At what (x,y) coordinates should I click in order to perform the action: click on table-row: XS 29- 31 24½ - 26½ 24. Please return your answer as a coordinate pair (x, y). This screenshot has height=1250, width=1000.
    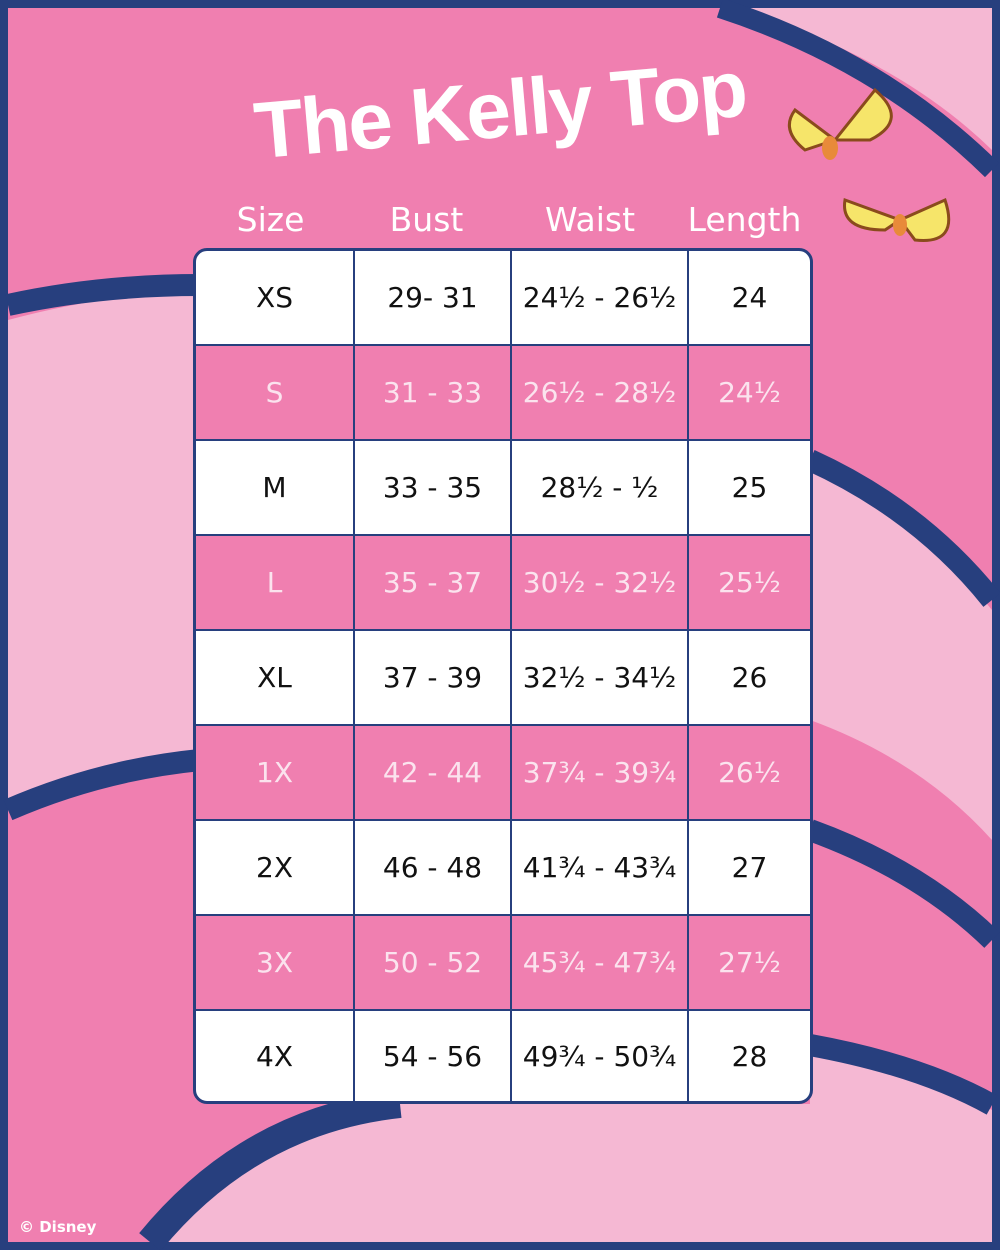
    Looking at the image, I should click on (503, 298).